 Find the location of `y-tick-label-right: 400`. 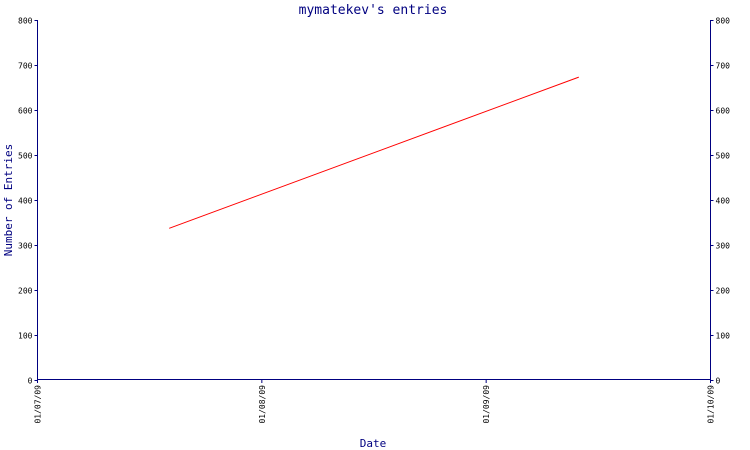

y-tick-label-right: 400 is located at coordinates (723, 201).